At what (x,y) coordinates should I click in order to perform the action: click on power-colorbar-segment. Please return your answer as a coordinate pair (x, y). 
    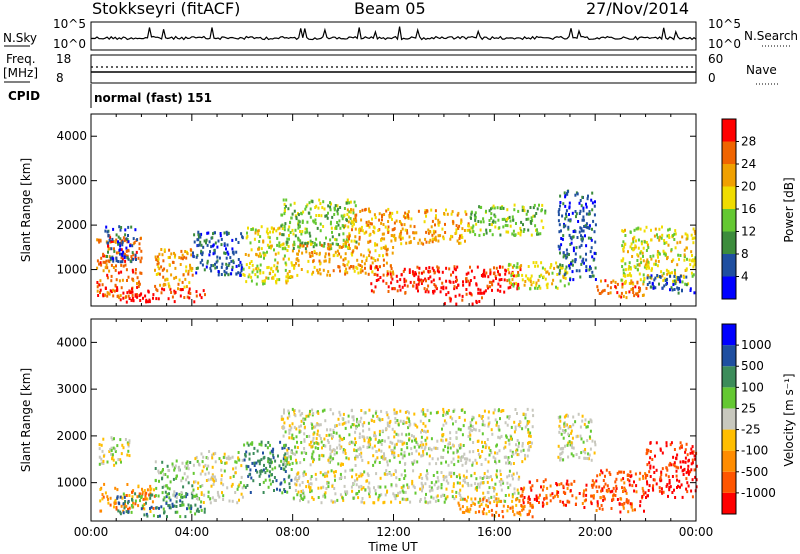
    Looking at the image, I should click on (729, 175).